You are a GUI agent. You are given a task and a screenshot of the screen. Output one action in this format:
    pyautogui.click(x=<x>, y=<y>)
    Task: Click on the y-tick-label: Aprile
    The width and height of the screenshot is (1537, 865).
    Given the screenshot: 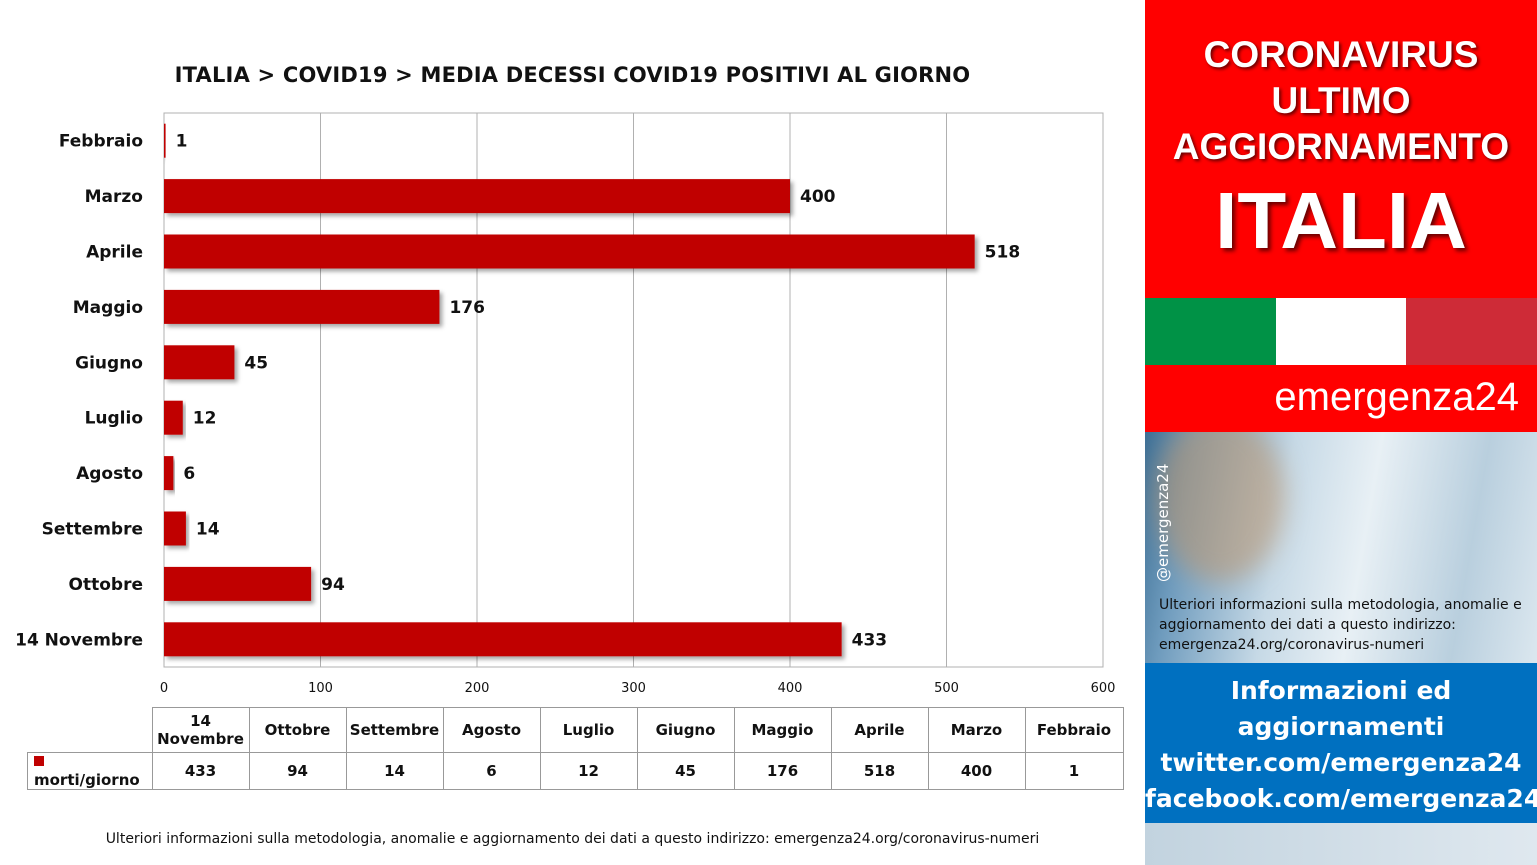 What is the action you would take?
    pyautogui.click(x=114, y=253)
    